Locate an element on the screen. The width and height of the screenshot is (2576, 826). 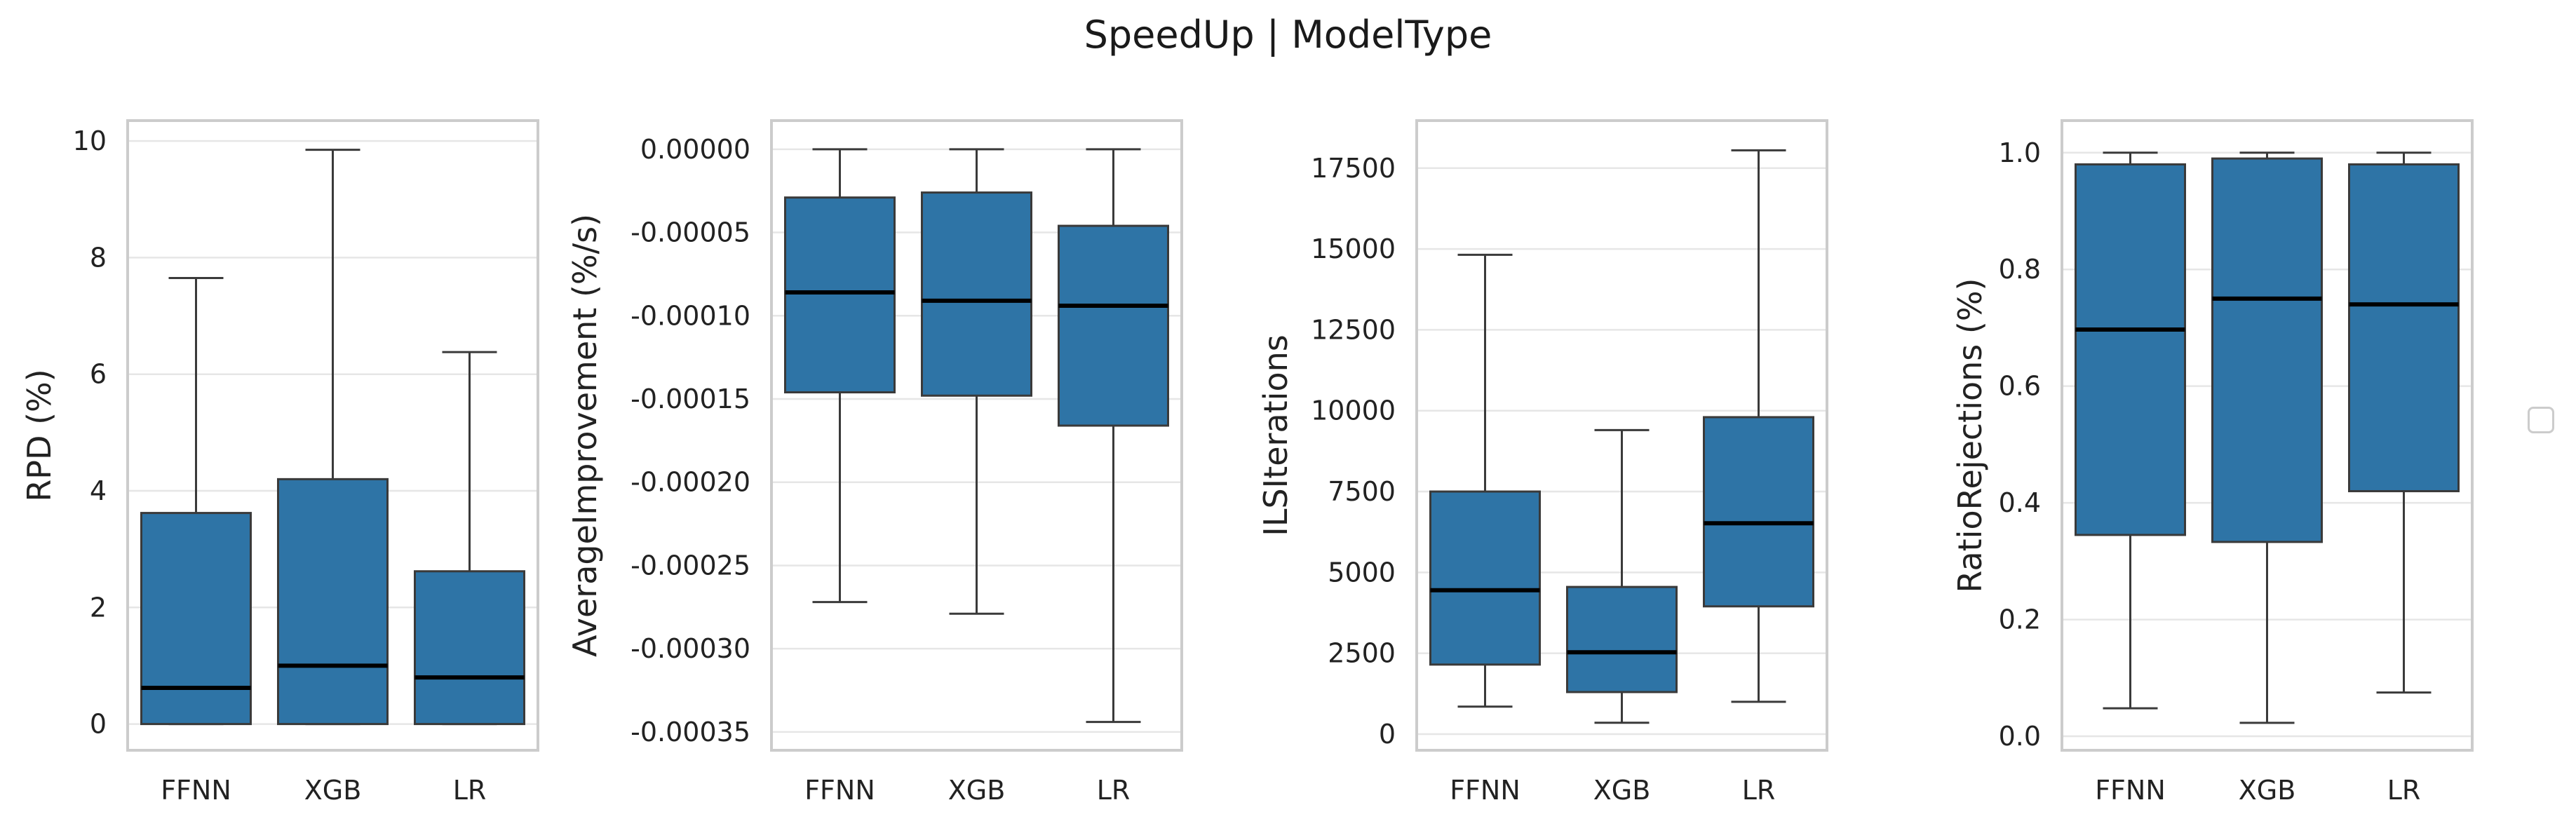
y-tick-label: -0.00005 is located at coordinates (690, 232).